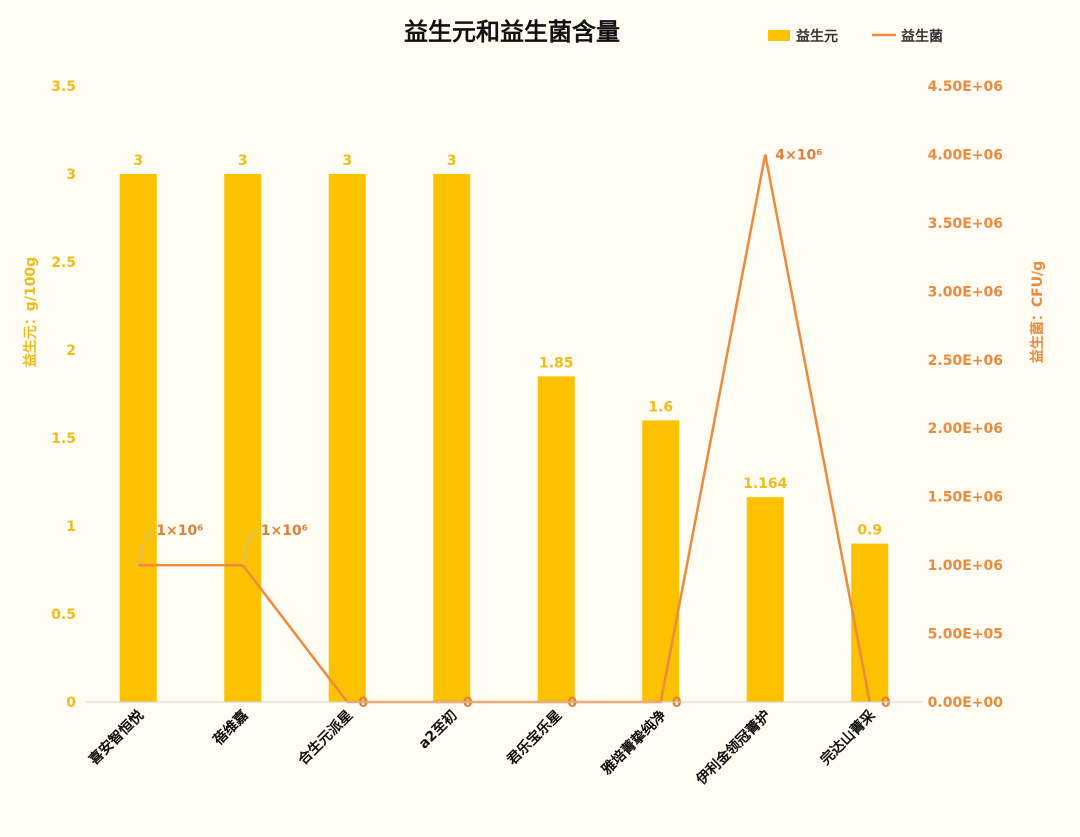 The width and height of the screenshot is (1080, 837). Describe the element at coordinates (965, 429) in the screenshot. I see `right-tick-label: 2.00E+06` at that location.